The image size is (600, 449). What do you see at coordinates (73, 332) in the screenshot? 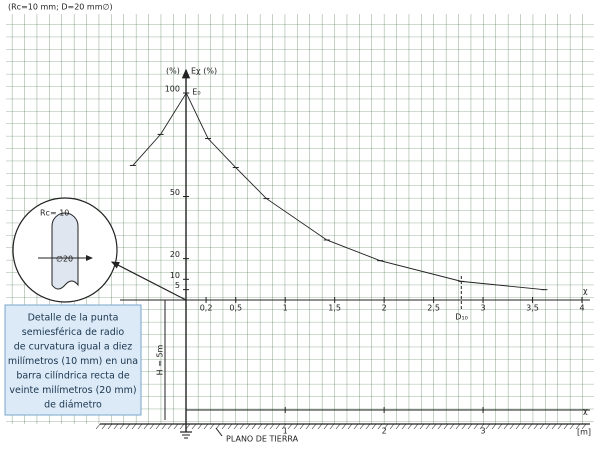
I see `note-line: semiesférica de radio` at bounding box center [73, 332].